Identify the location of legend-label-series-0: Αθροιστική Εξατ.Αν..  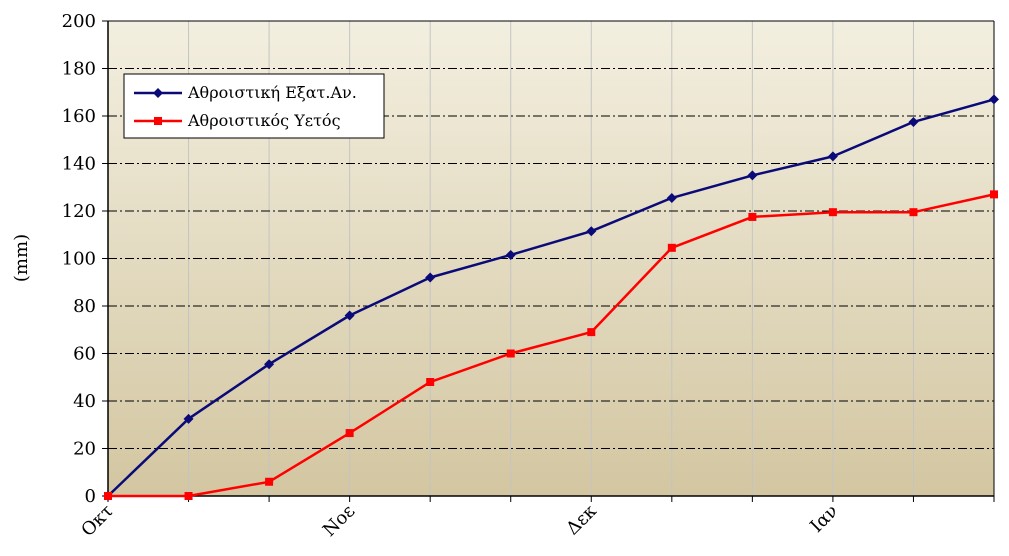
(272, 92).